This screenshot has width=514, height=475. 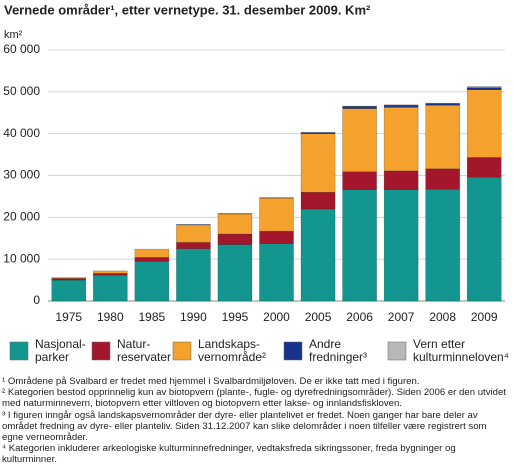 What do you see at coordinates (359, 317) in the screenshot?
I see `x-tick-label: 2006` at bounding box center [359, 317].